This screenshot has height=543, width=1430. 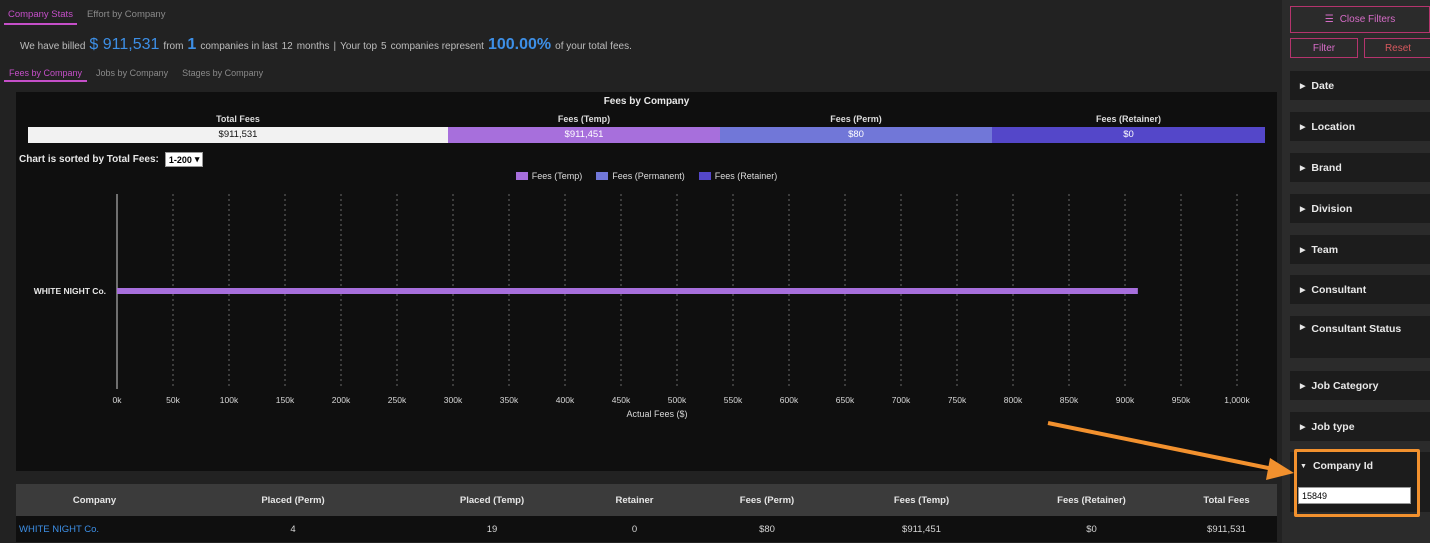 I want to click on top-tabs: Company Stats Effort by Company, so click(x=86, y=16).